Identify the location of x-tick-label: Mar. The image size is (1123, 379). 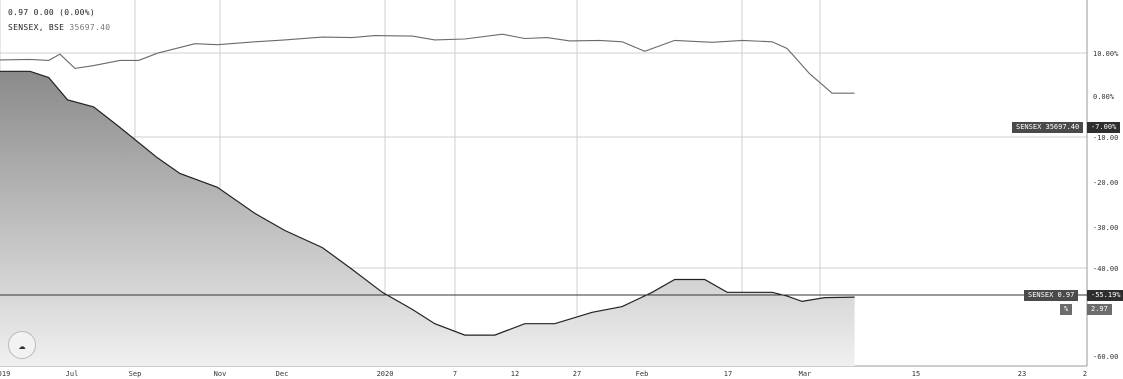
(805, 374).